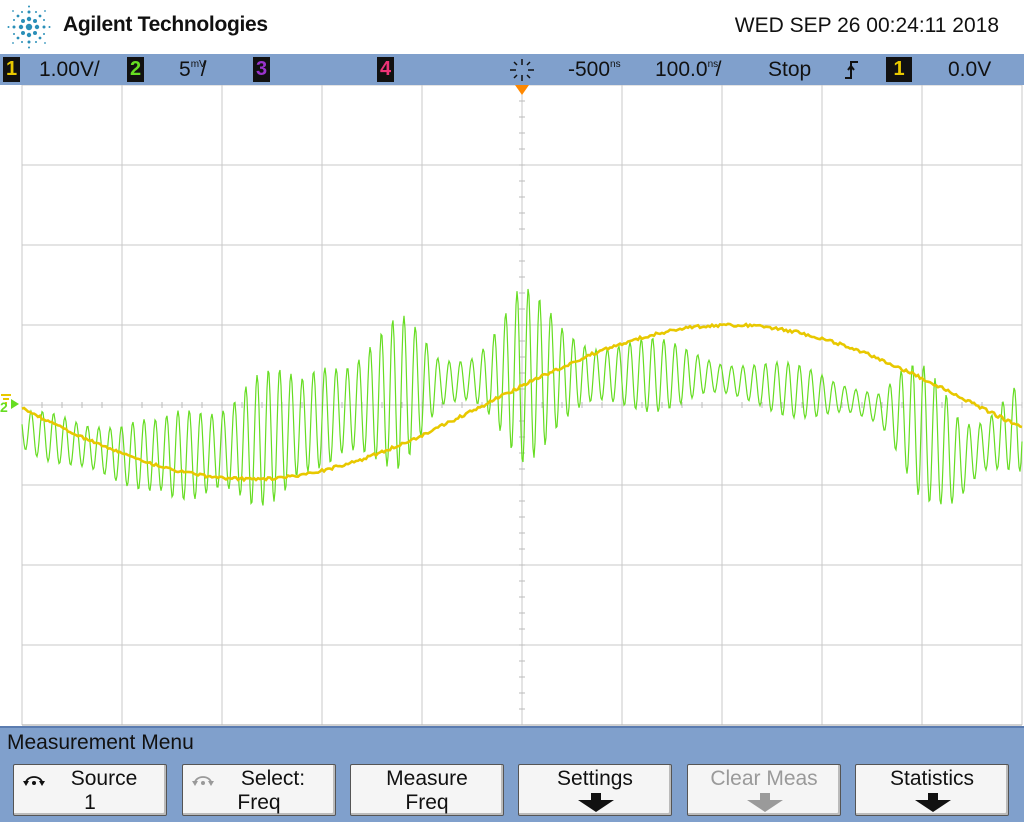 The width and height of the screenshot is (1024, 822). Describe the element at coordinates (681, 69) in the screenshot. I see `timebase-value: 100.0` at that location.